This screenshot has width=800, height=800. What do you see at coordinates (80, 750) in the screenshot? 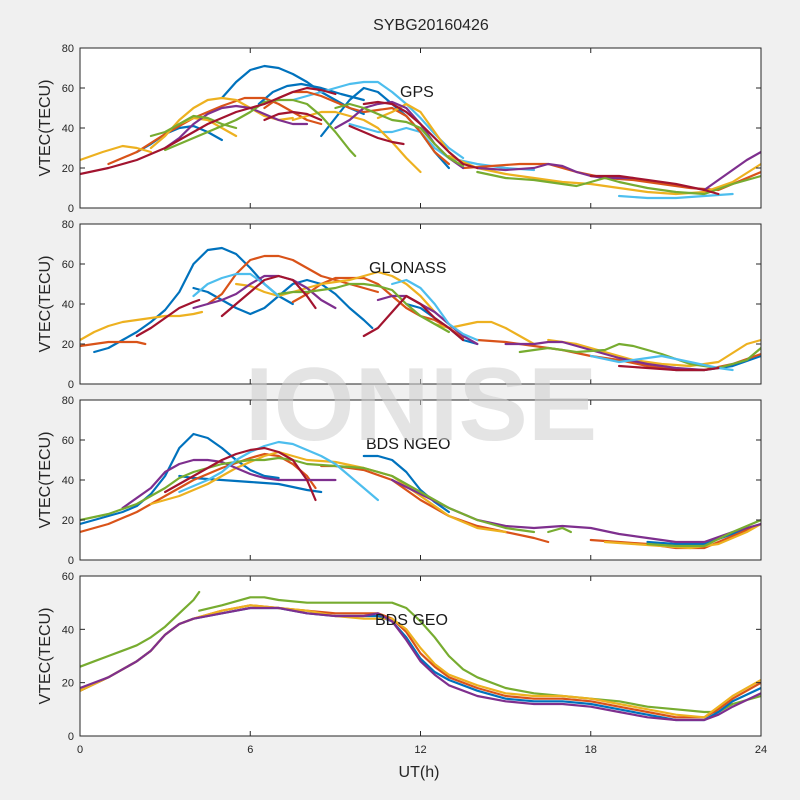
I see `x-tick-label: 0` at bounding box center [80, 750].